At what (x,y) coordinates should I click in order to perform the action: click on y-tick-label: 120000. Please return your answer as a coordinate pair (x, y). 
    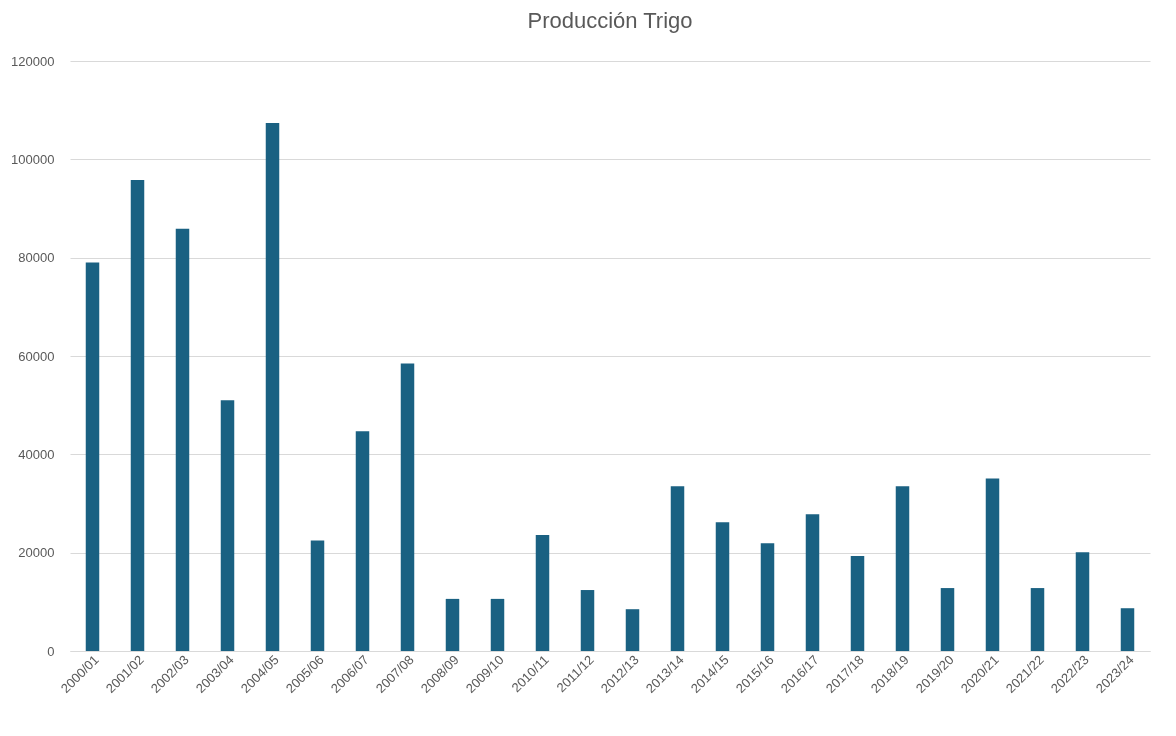
    Looking at the image, I should click on (33, 61).